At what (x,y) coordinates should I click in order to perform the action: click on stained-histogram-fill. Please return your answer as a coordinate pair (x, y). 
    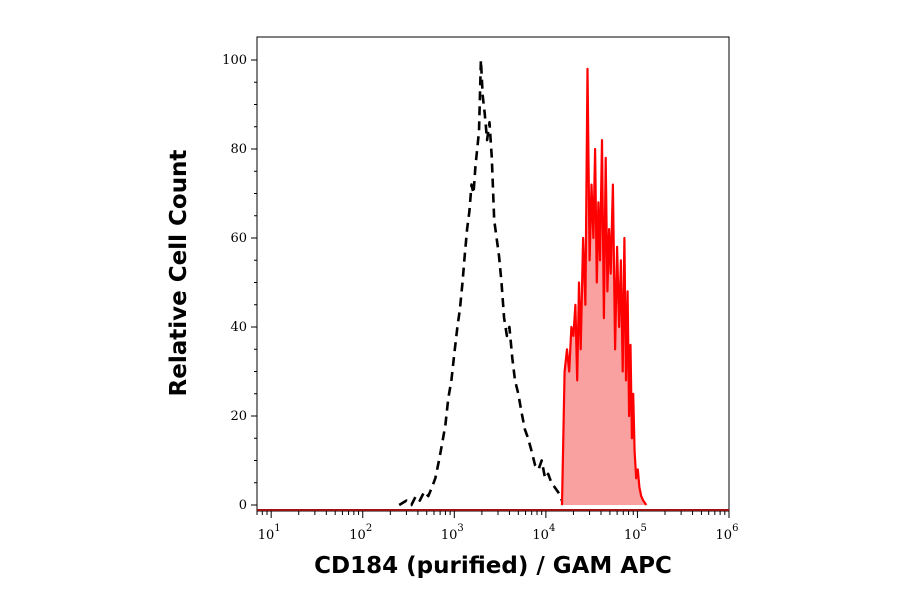
    Looking at the image, I should click on (604, 287).